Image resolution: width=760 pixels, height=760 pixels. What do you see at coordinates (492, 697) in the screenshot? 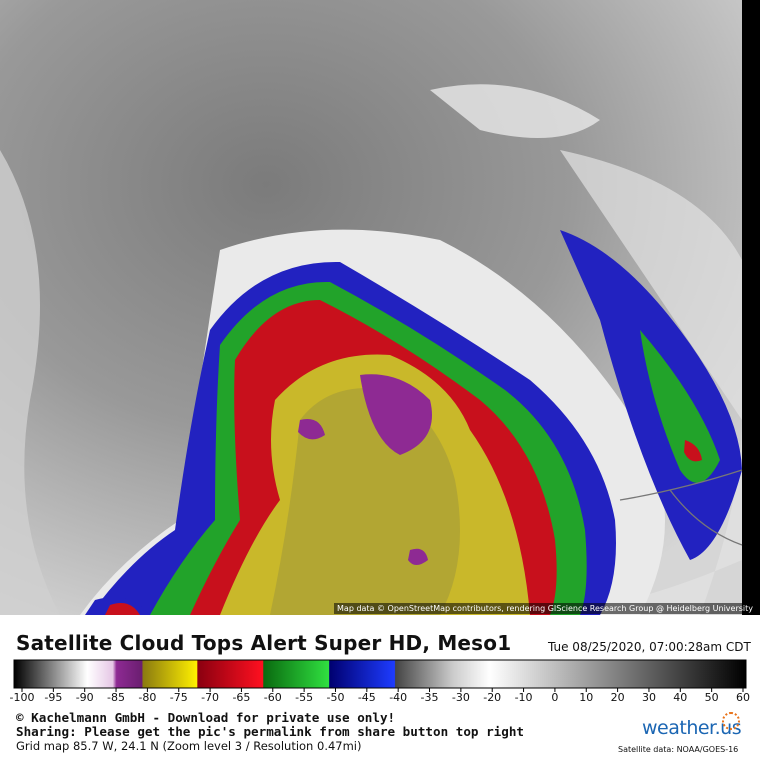
I see `tick-label: -20` at bounding box center [492, 697].